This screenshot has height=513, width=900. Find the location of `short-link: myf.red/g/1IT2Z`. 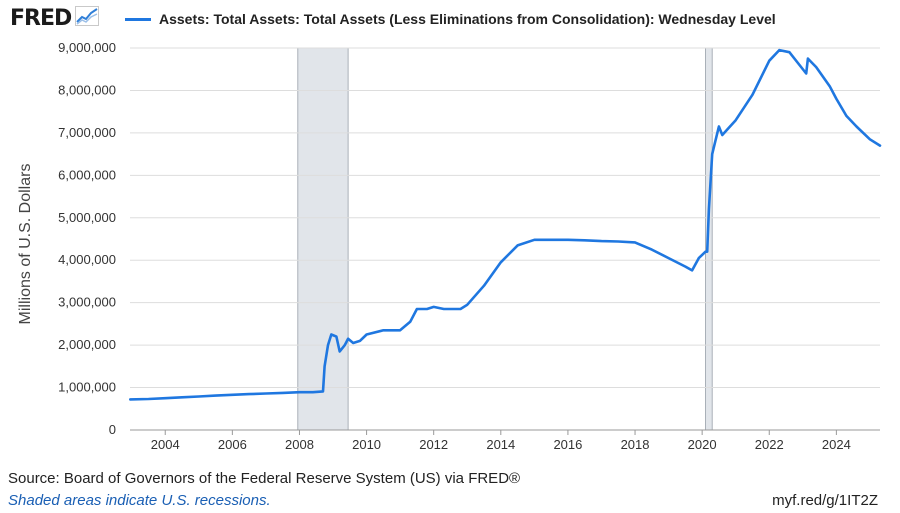

short-link: myf.red/g/1IT2Z is located at coordinates (825, 500).